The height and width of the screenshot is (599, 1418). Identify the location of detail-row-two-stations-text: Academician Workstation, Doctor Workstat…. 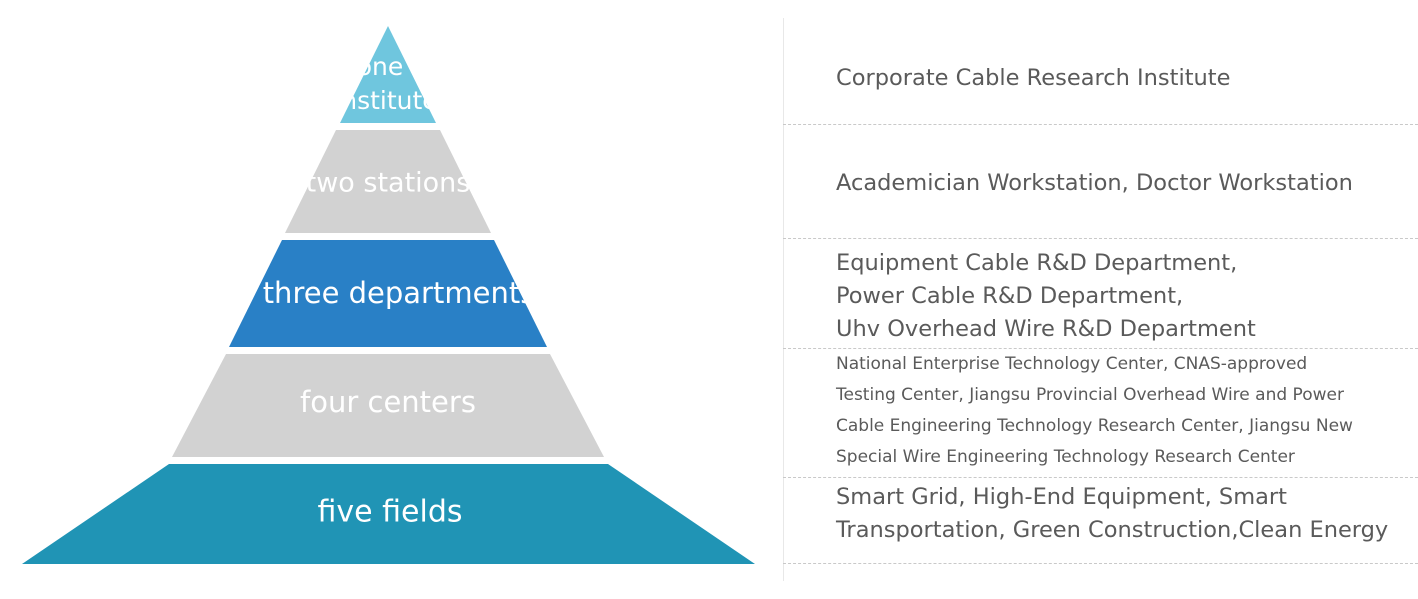
(1094, 183).